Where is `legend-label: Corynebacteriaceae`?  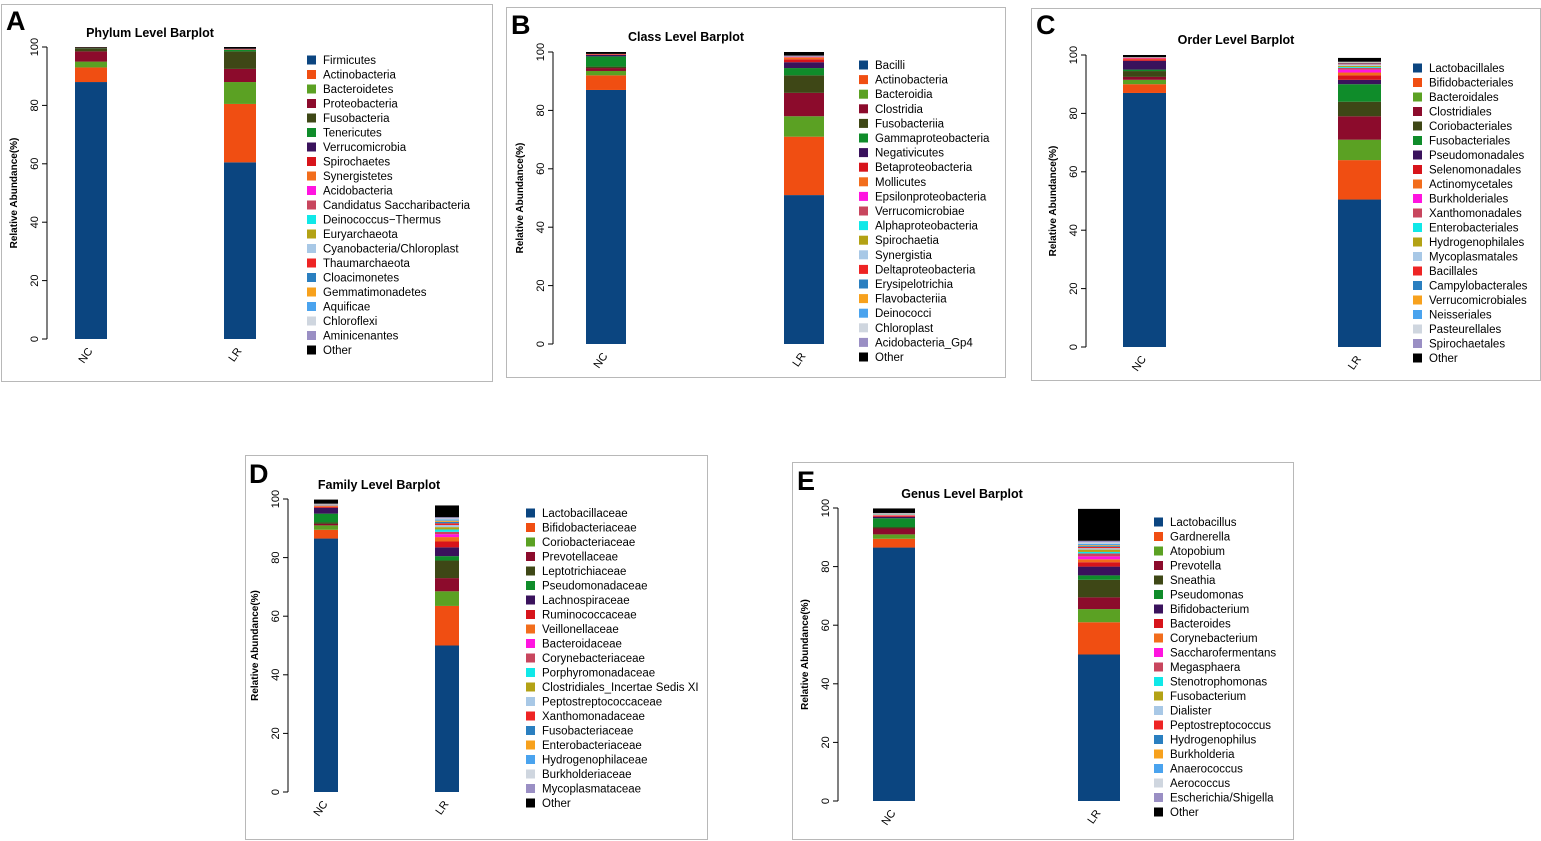
legend-label: Corynebacteriaceae is located at coordinates (593, 659).